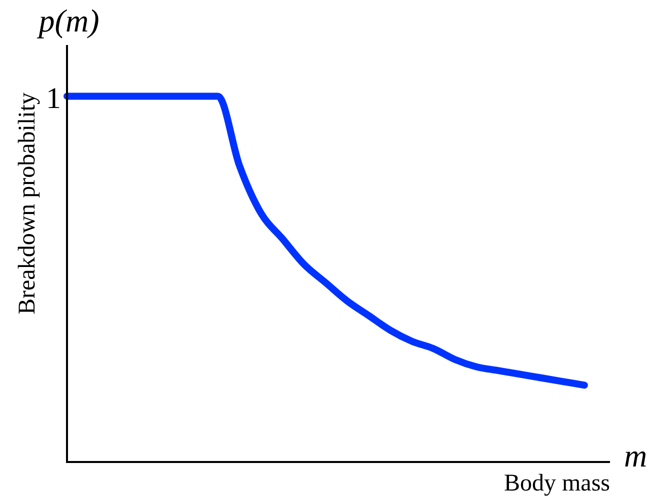  Describe the element at coordinates (68, 20) in the screenshot. I see `text: p(m)` at that location.